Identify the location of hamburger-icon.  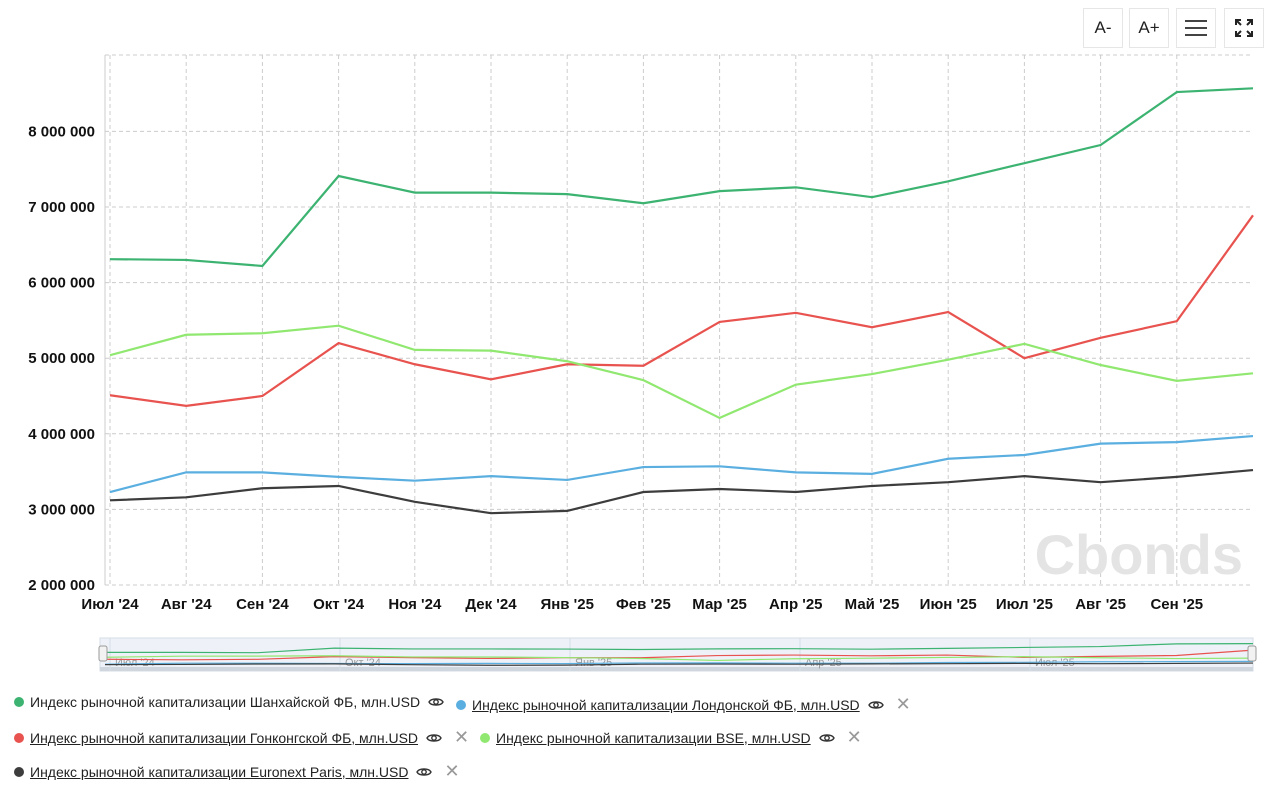
(1196, 28).